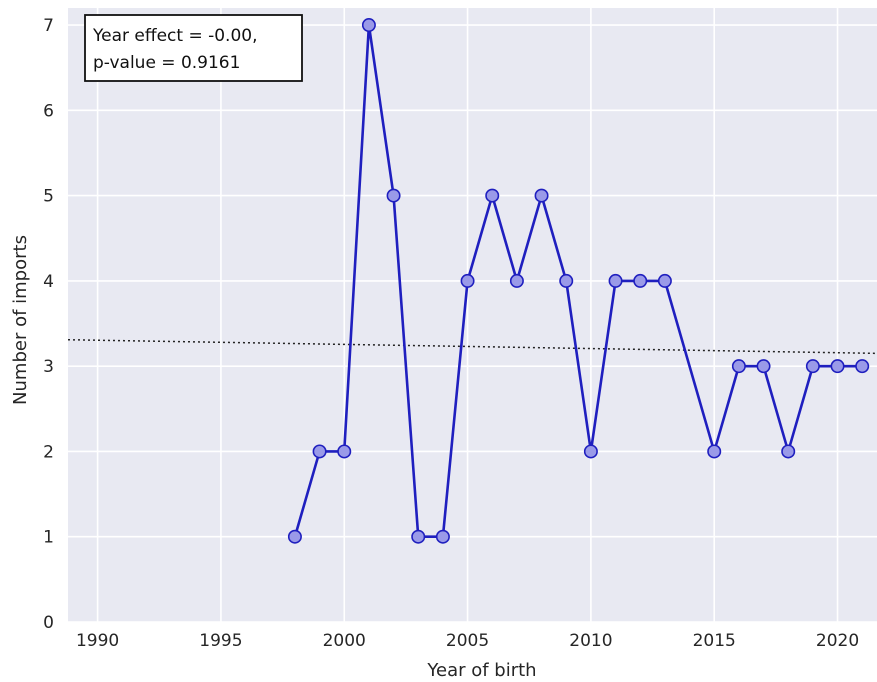 The image size is (877, 682). Describe the element at coordinates (220, 641) in the screenshot. I see `x-tick-label: 1995` at that location.